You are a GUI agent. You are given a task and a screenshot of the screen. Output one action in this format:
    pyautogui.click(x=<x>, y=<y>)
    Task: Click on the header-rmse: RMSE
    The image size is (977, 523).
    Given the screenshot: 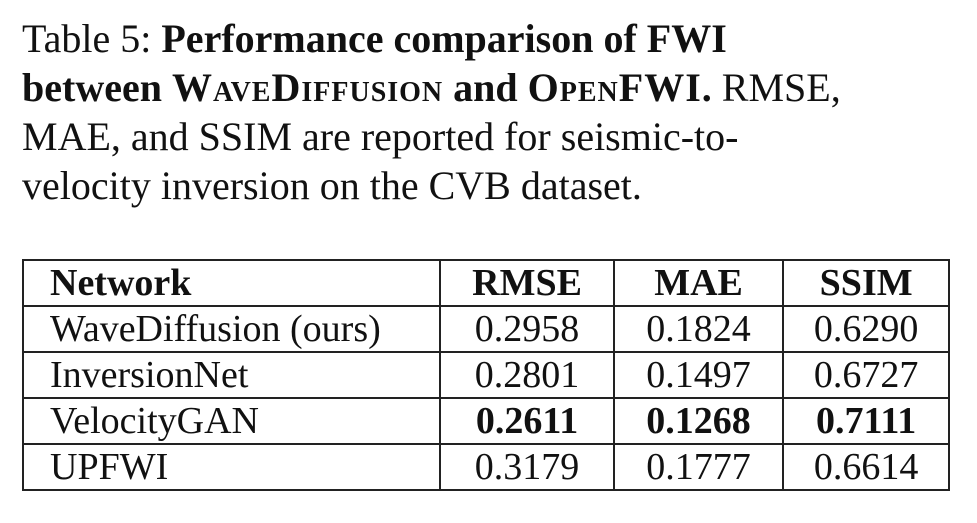 What is the action you would take?
    pyautogui.click(x=527, y=283)
    